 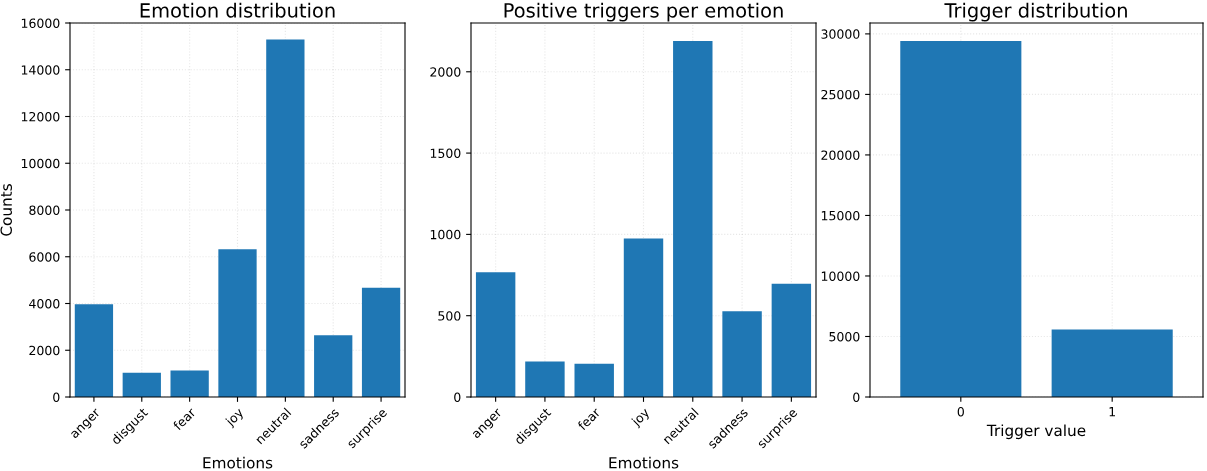 I want to click on x-axis-title: Trigger value, so click(x=1036, y=432).